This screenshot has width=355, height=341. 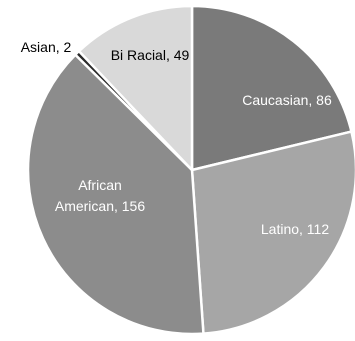 I want to click on slice-label-latino: Latino, 112, so click(x=295, y=229).